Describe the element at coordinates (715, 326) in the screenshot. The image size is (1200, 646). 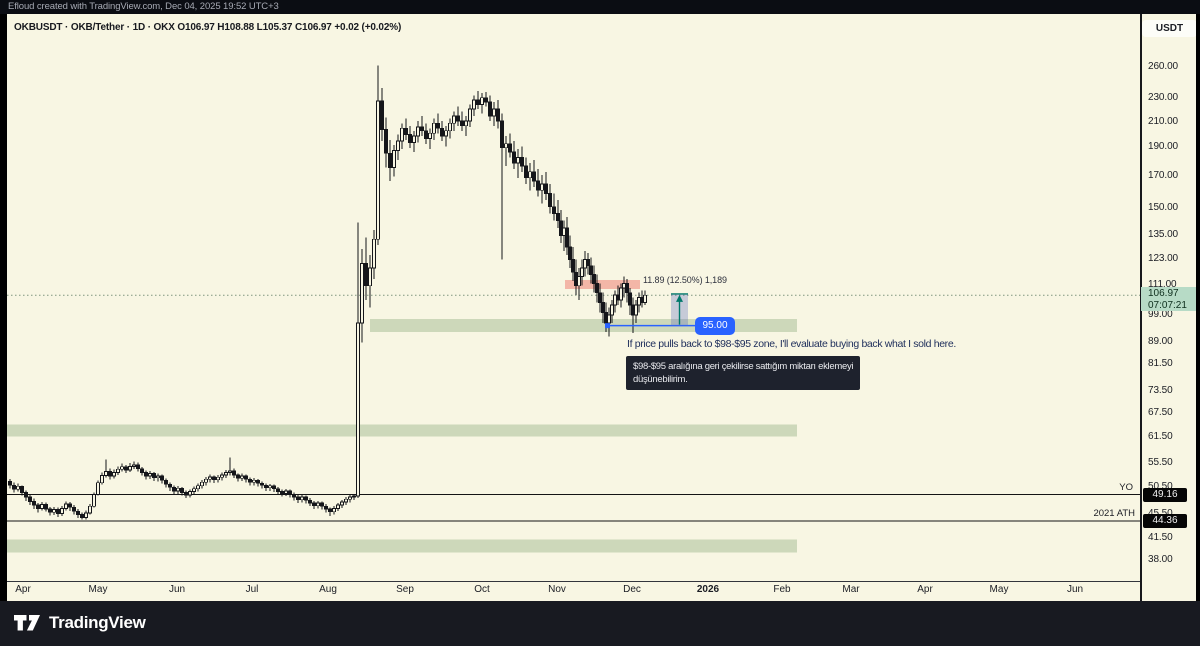
I see `support-price-badge: 95.00` at that location.